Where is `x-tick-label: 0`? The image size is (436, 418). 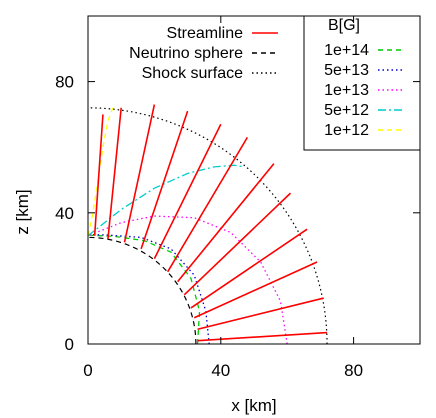 x-tick-label: 0 is located at coordinates (87, 370).